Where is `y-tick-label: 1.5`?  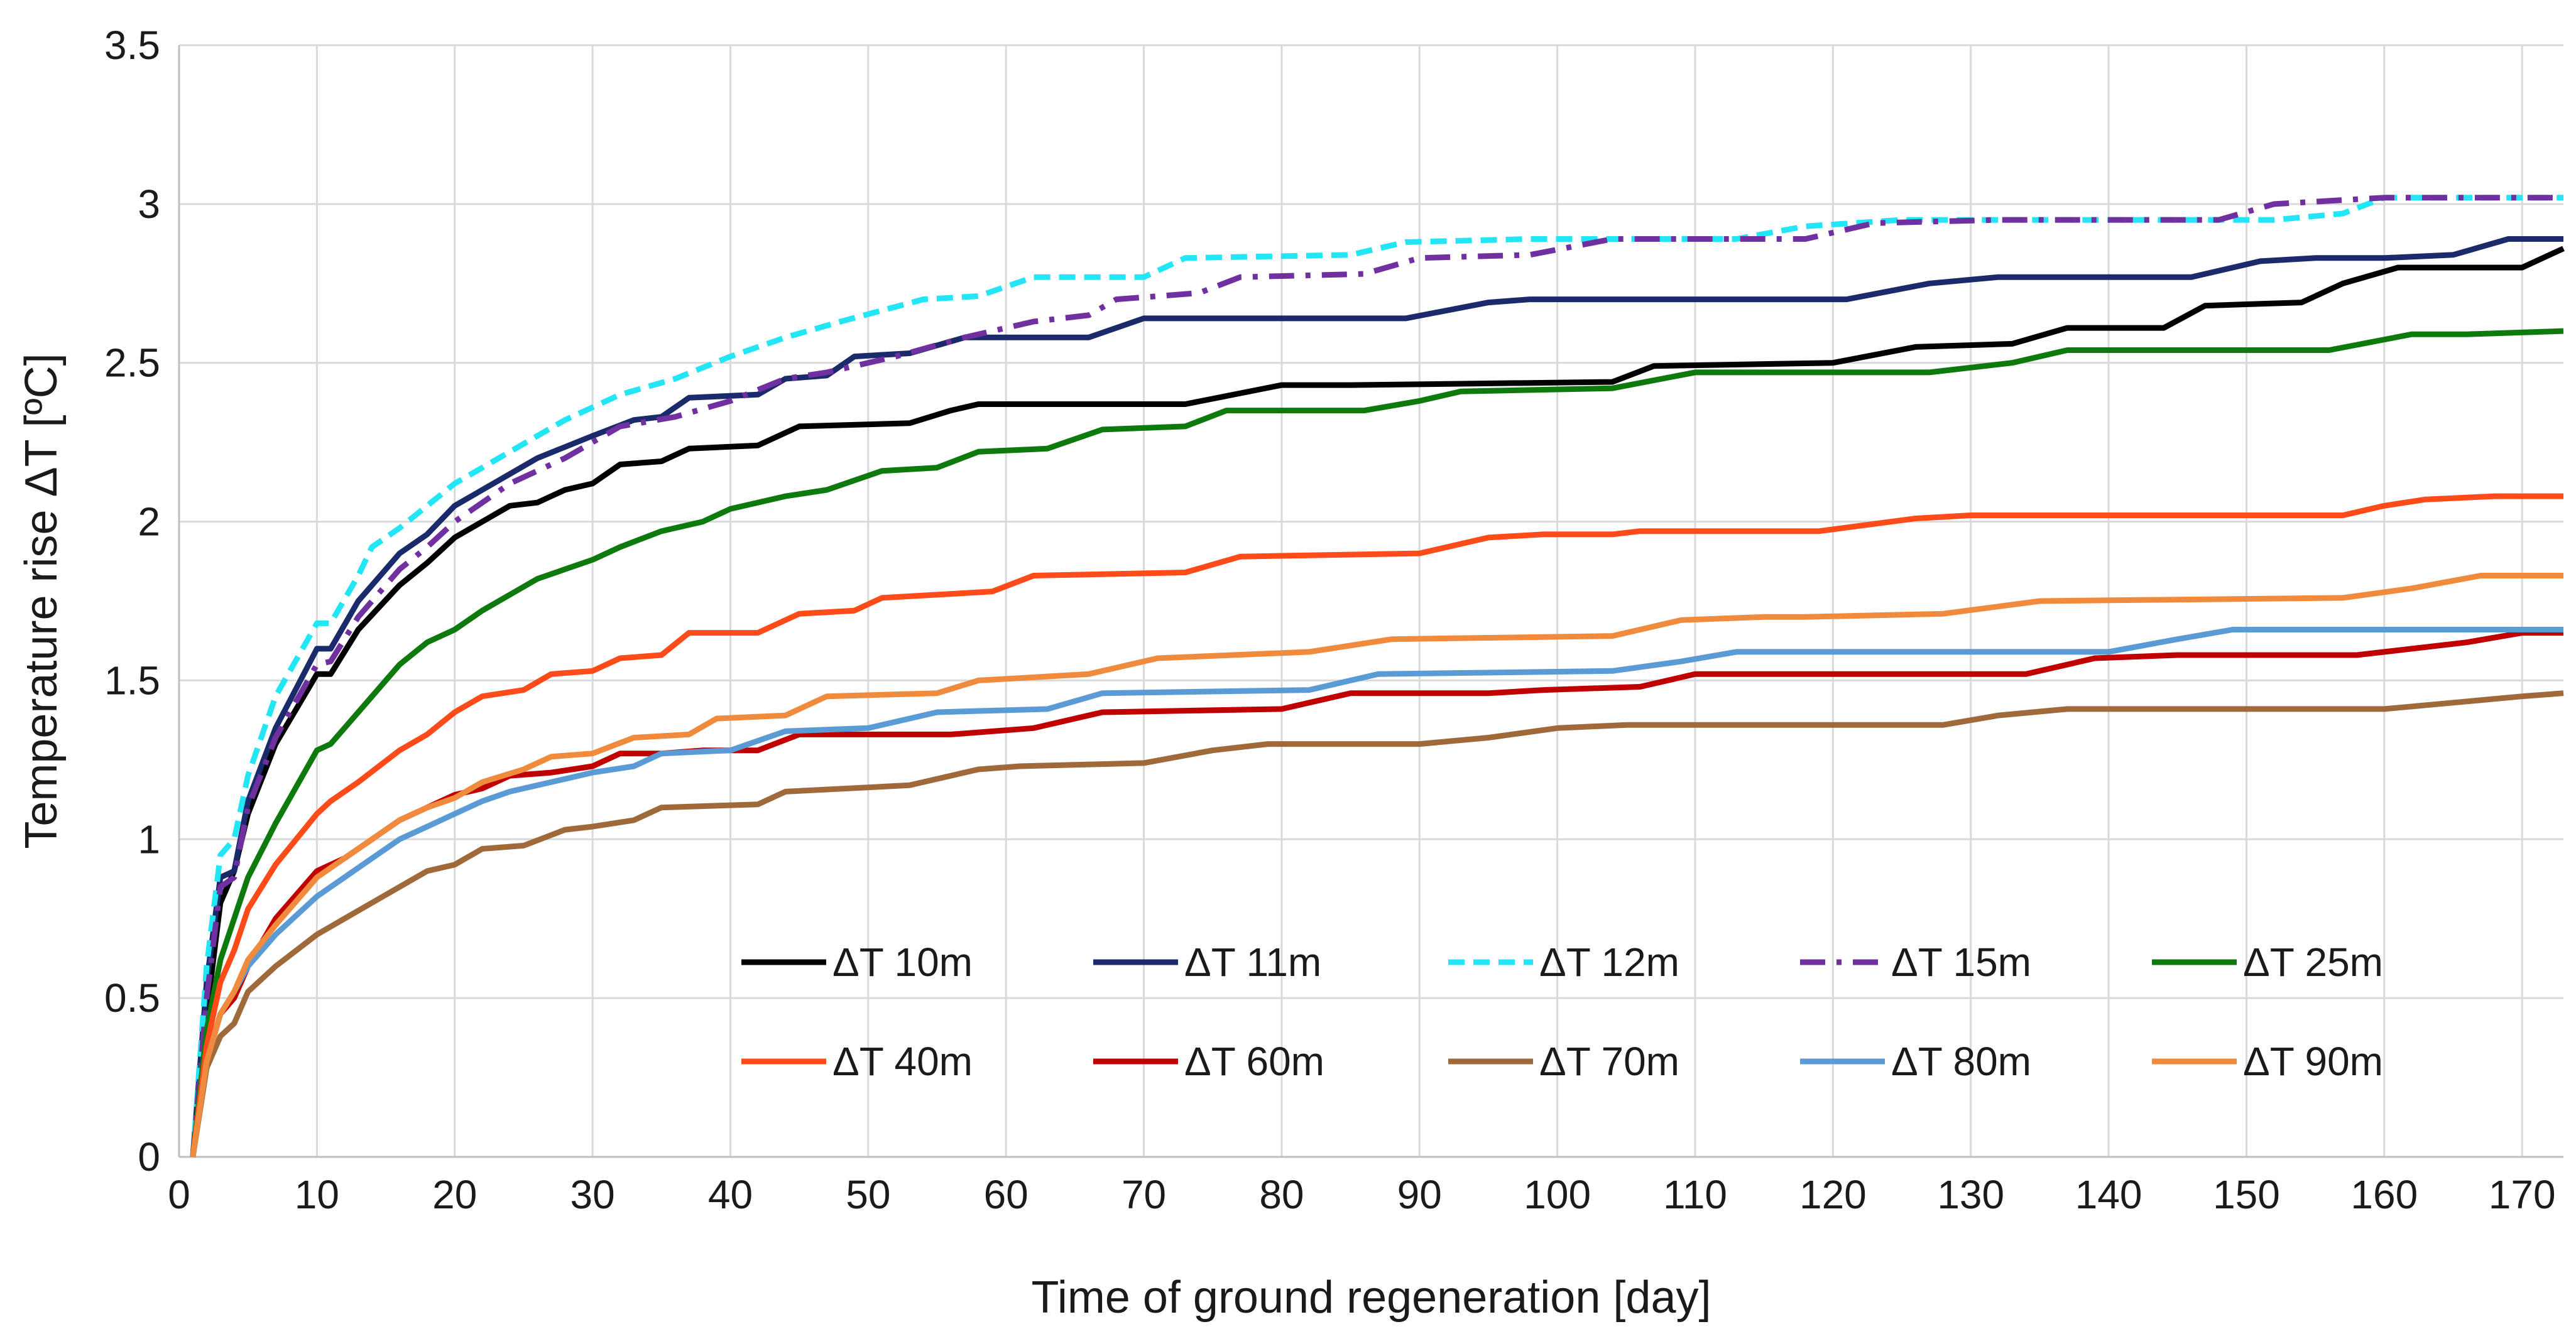 y-tick-label: 1.5 is located at coordinates (132, 680).